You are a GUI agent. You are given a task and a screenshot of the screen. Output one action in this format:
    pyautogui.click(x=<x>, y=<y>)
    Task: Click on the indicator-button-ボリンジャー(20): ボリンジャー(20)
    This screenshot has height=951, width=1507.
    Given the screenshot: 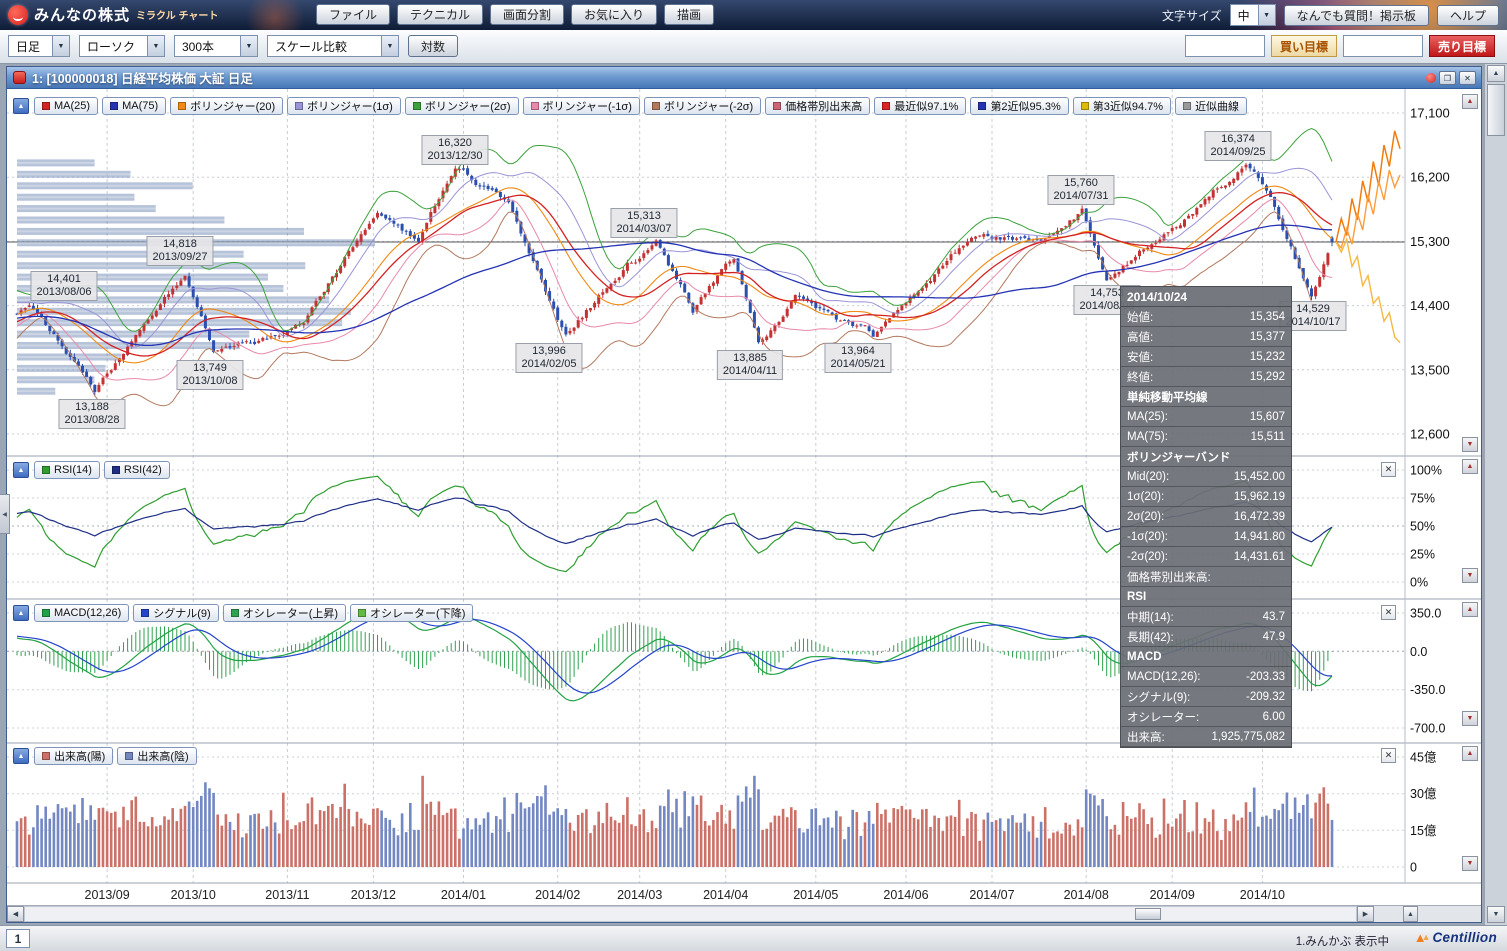 What is the action you would take?
    pyautogui.click(x=227, y=106)
    